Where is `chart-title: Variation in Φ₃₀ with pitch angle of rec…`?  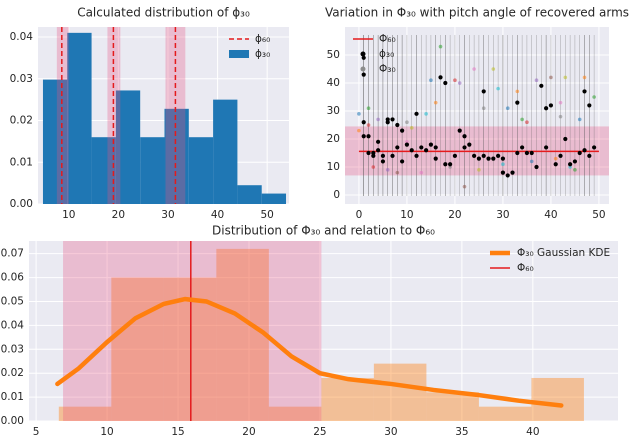 chart-title: Variation in Φ₃₀ with pitch angle of rec… is located at coordinates (477, 13).